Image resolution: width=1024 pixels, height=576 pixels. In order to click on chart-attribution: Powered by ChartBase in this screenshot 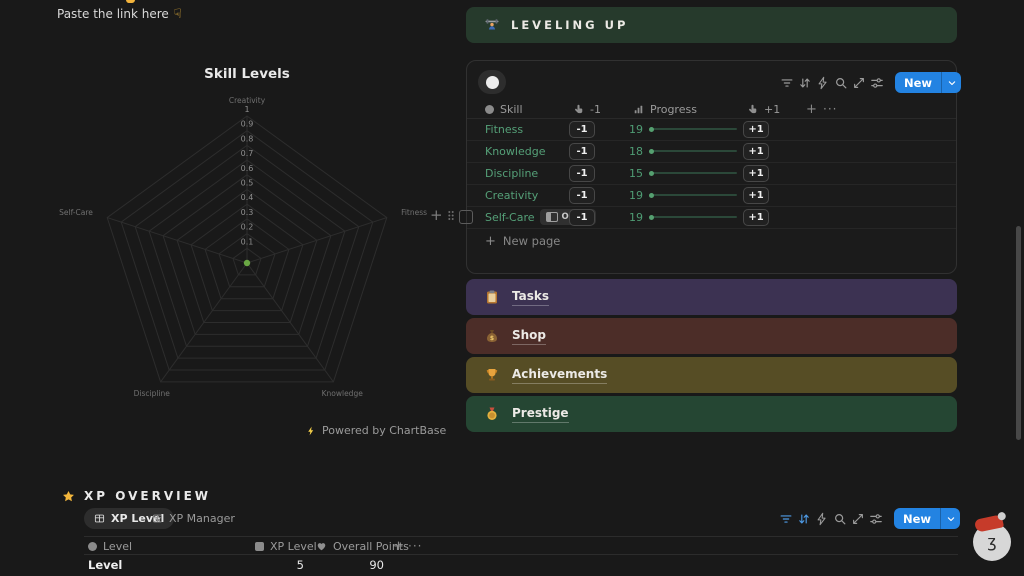, I will do `click(376, 430)`.